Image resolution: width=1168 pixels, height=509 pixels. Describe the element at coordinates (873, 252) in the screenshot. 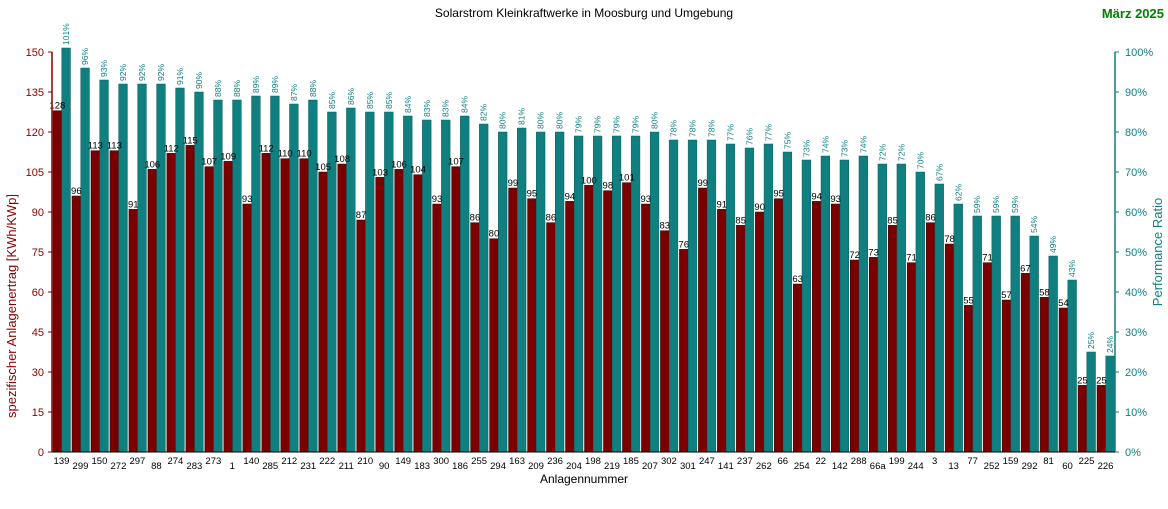

I see `label-yield: 73` at that location.